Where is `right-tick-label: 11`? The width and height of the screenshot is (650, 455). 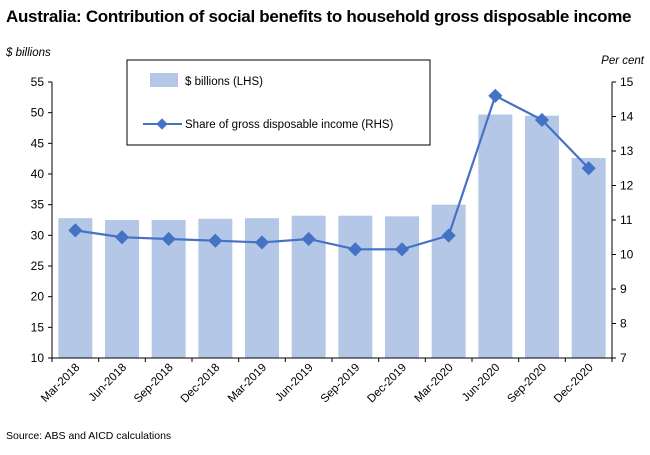
right-tick-label: 11 is located at coordinates (626, 220).